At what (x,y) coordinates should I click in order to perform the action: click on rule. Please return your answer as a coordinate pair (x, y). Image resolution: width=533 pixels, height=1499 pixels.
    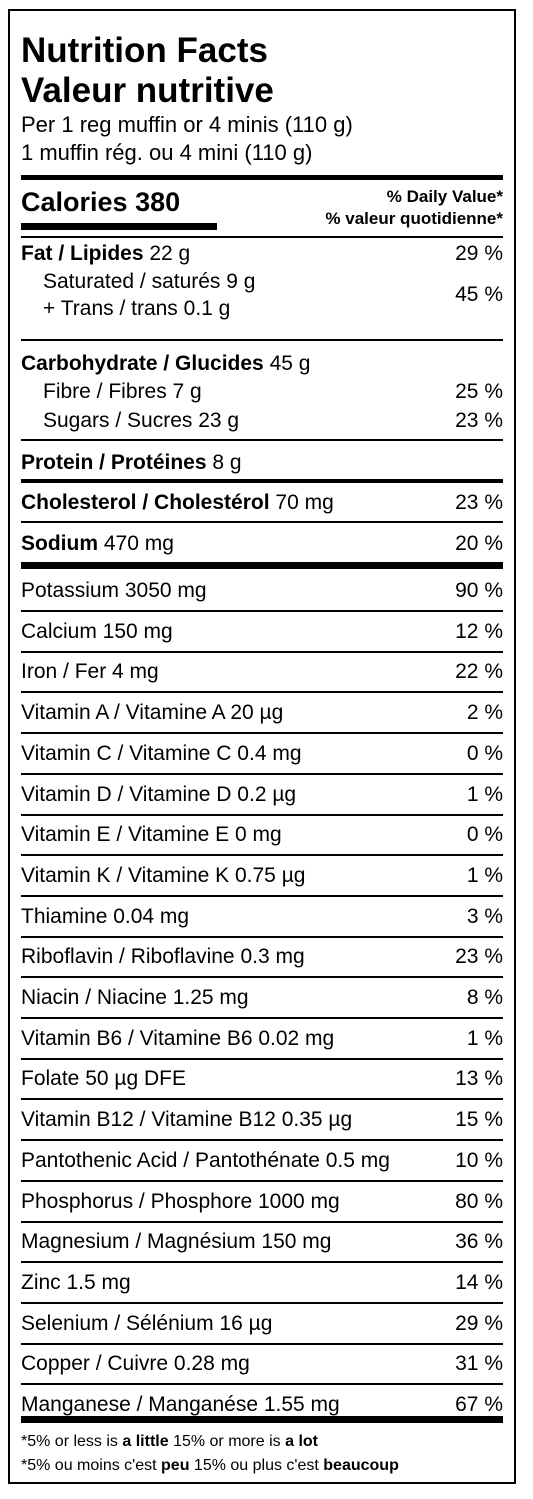
    Looking at the image, I should click on (262, 522).